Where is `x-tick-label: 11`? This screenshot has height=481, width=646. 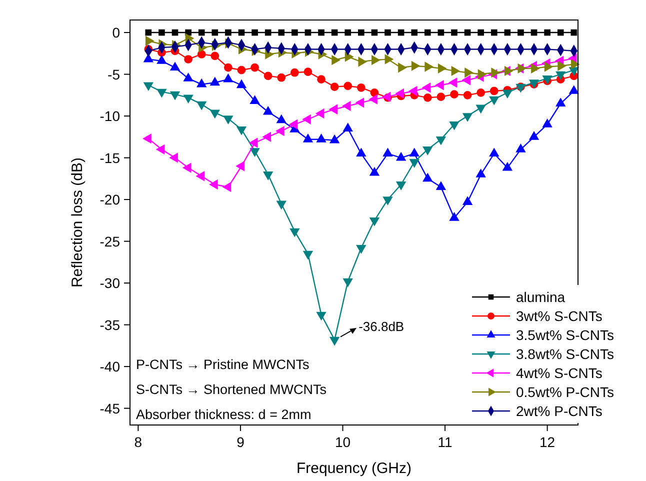 x-tick-label: 11 is located at coordinates (445, 442).